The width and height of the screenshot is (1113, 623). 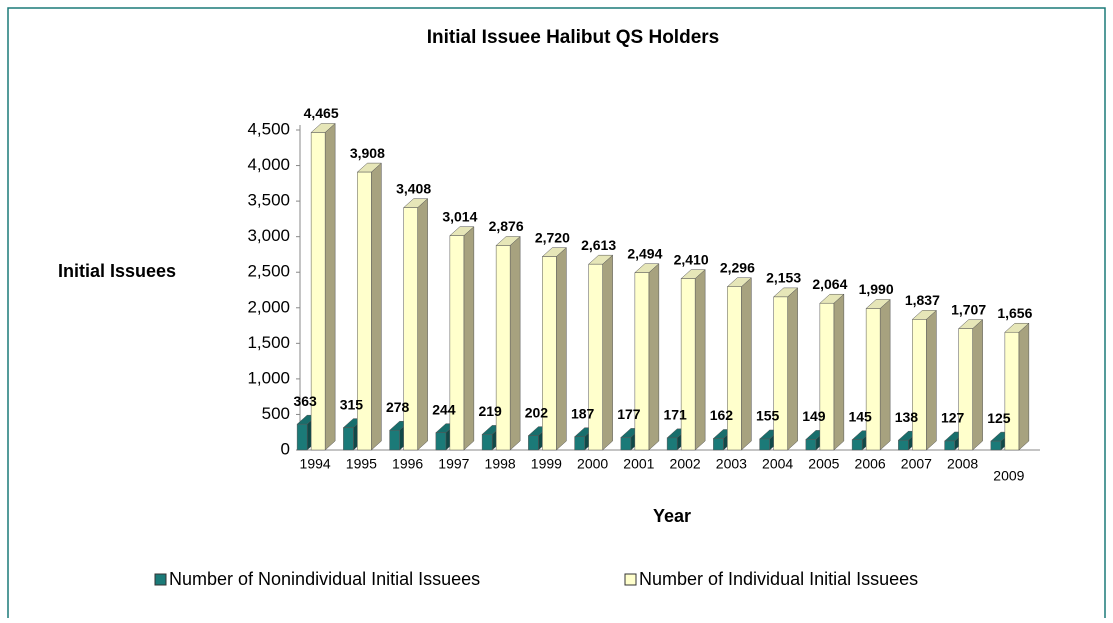 I want to click on x-tick-label: 2007, so click(x=916, y=464).